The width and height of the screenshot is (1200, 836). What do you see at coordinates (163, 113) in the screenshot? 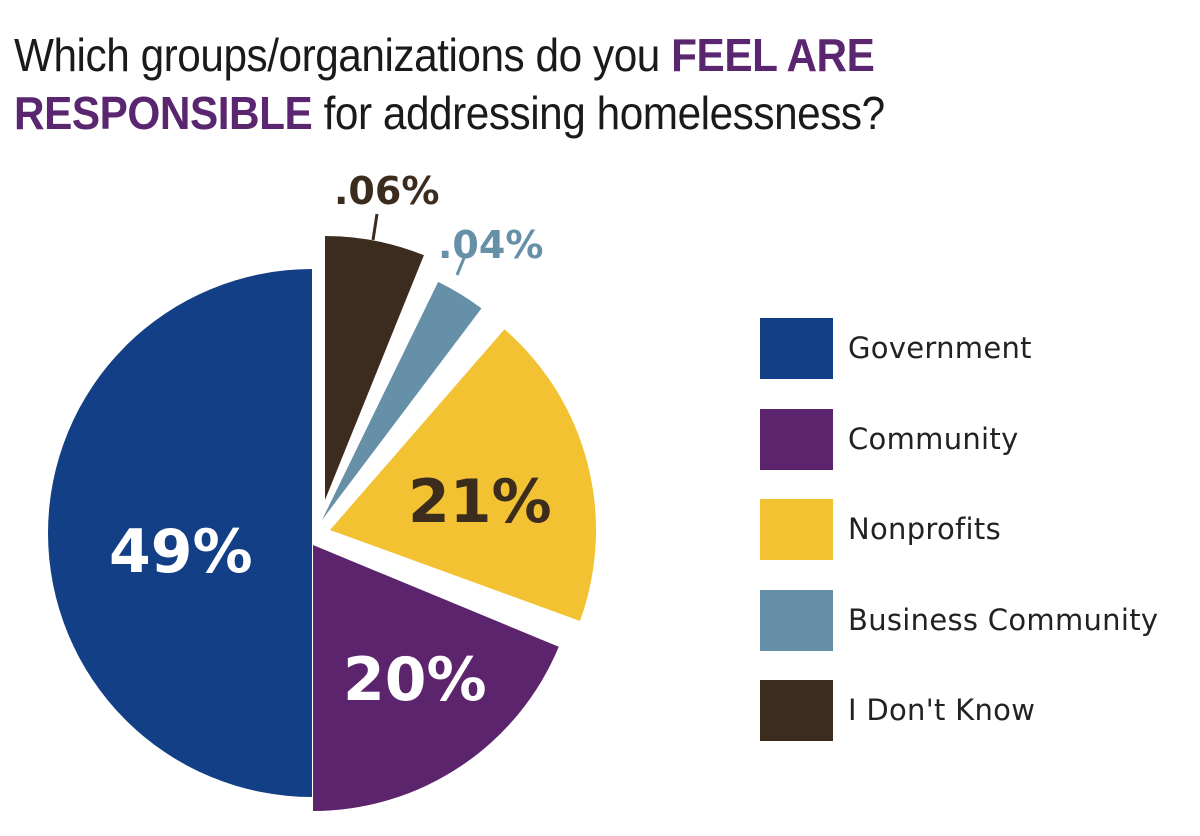
I see `title-highlight2: RESPONSIBLE` at bounding box center [163, 113].